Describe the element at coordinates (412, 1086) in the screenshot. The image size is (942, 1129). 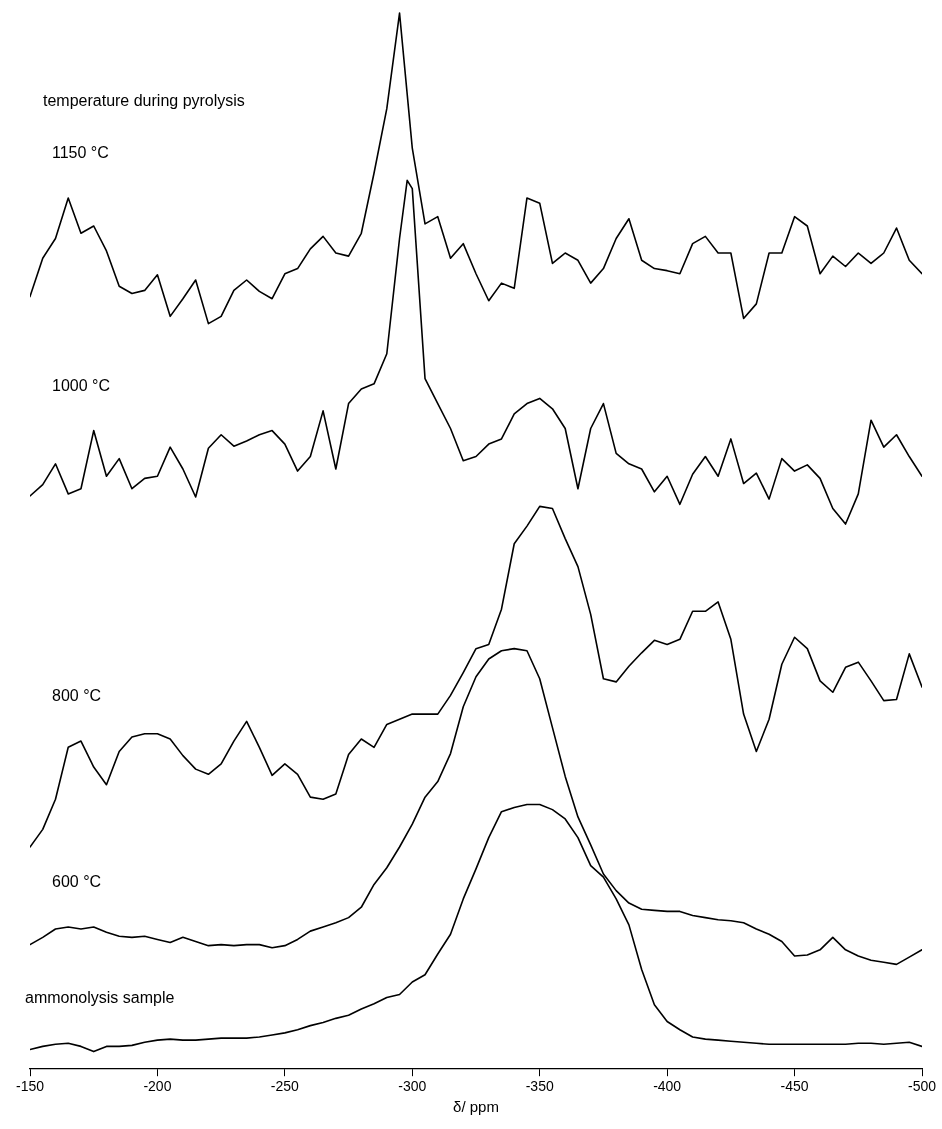
I see `x-tick-label: -300` at that location.